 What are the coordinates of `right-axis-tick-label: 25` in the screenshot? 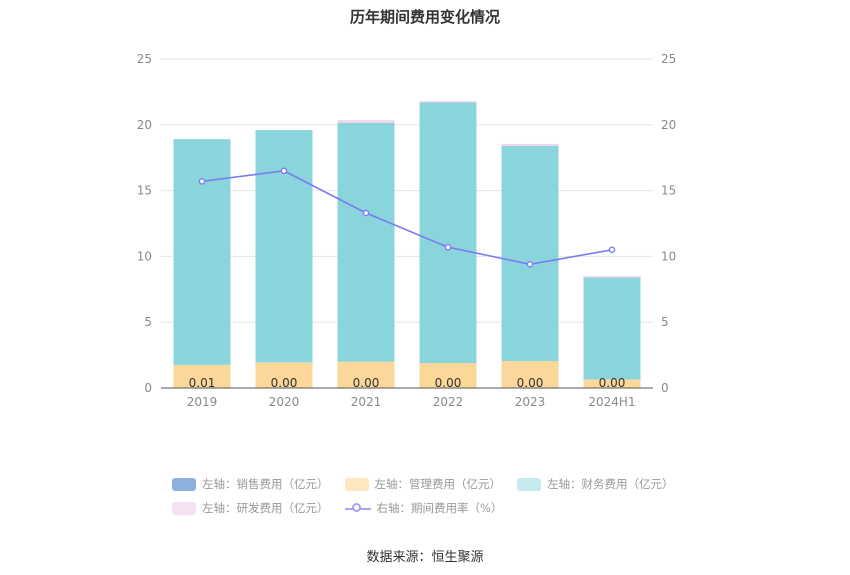 It's located at (668, 59).